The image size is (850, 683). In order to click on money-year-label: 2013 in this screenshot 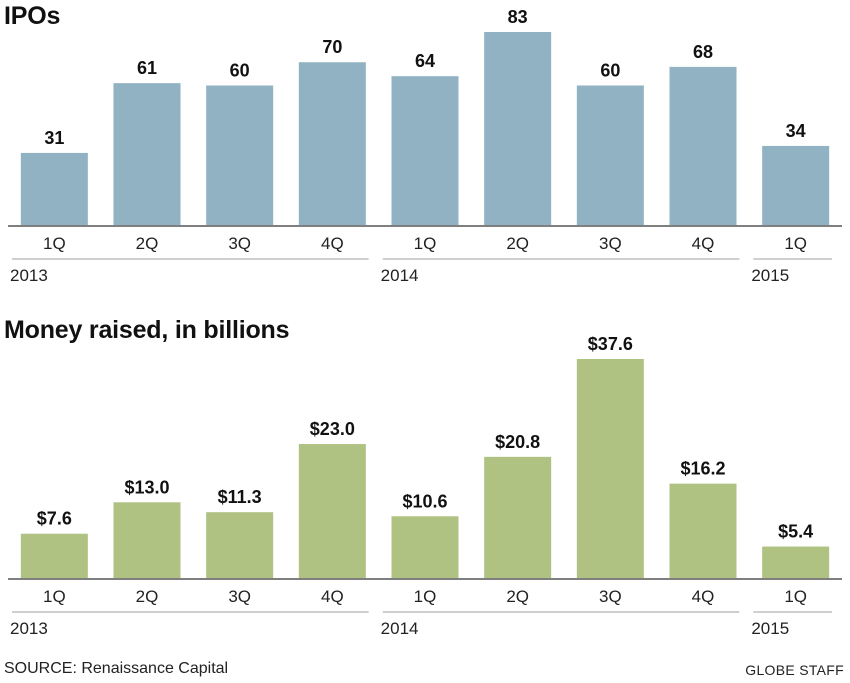, I will do `click(29, 628)`.